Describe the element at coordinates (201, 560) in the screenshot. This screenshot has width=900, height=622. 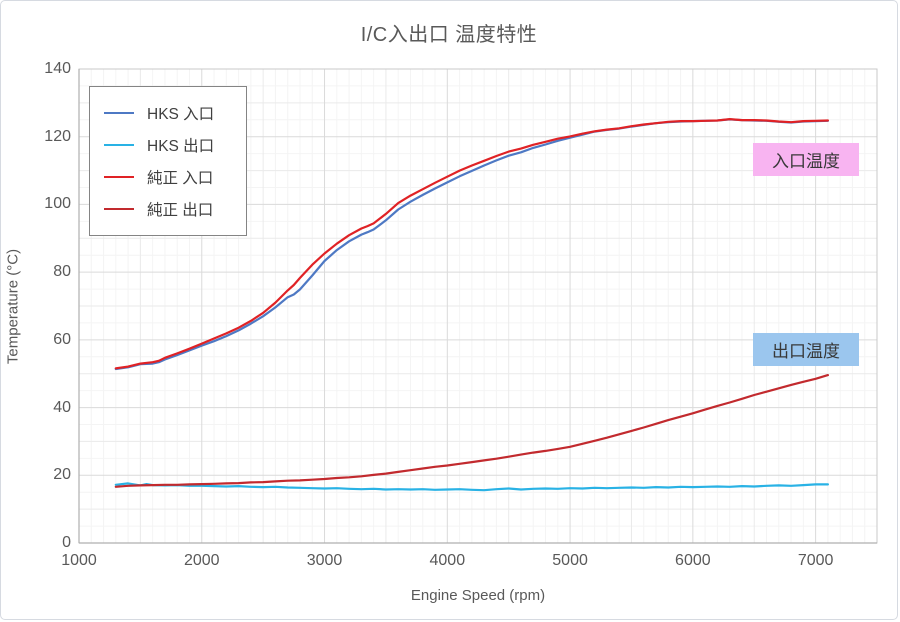
I see `x-tick-label: 2000` at that location.